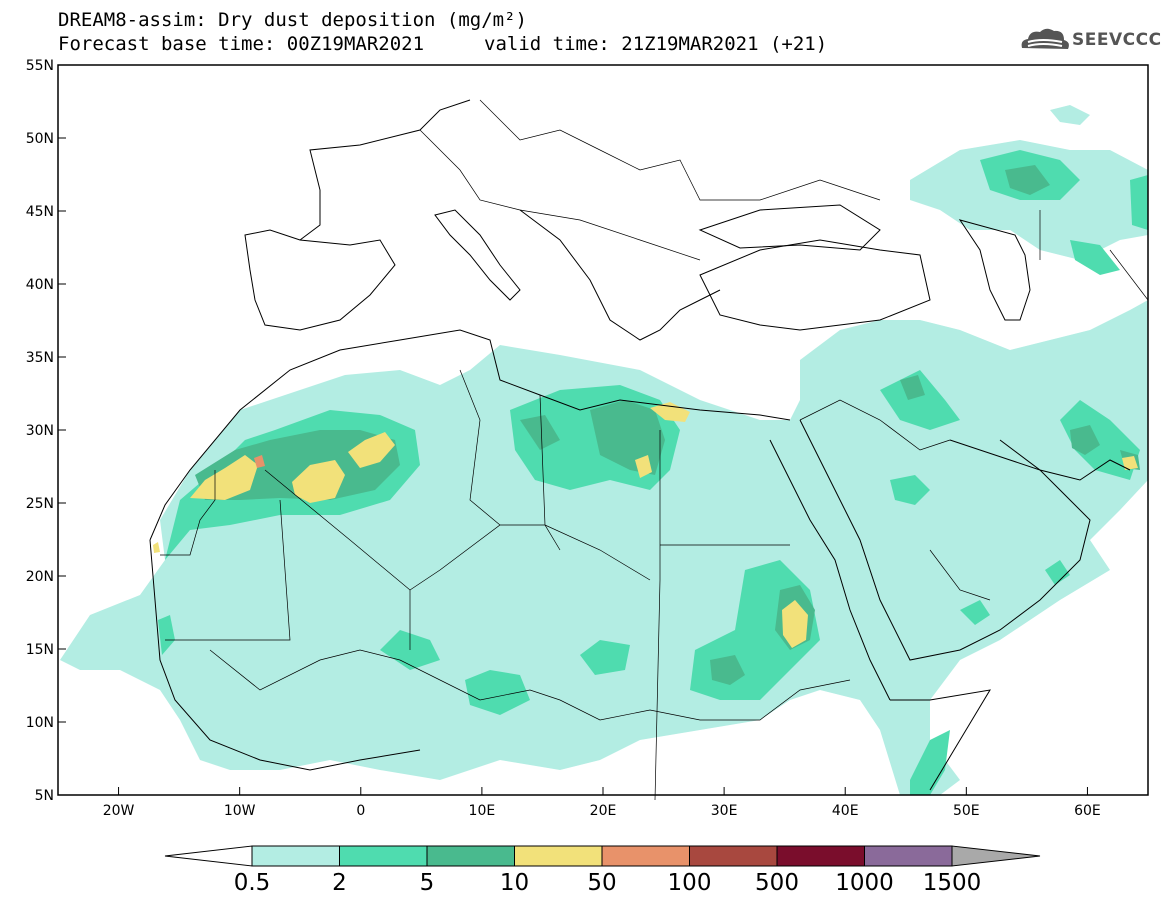  What do you see at coordinates (602, 883) in the screenshot?
I see `colorbar-label: 50` at bounding box center [602, 883].